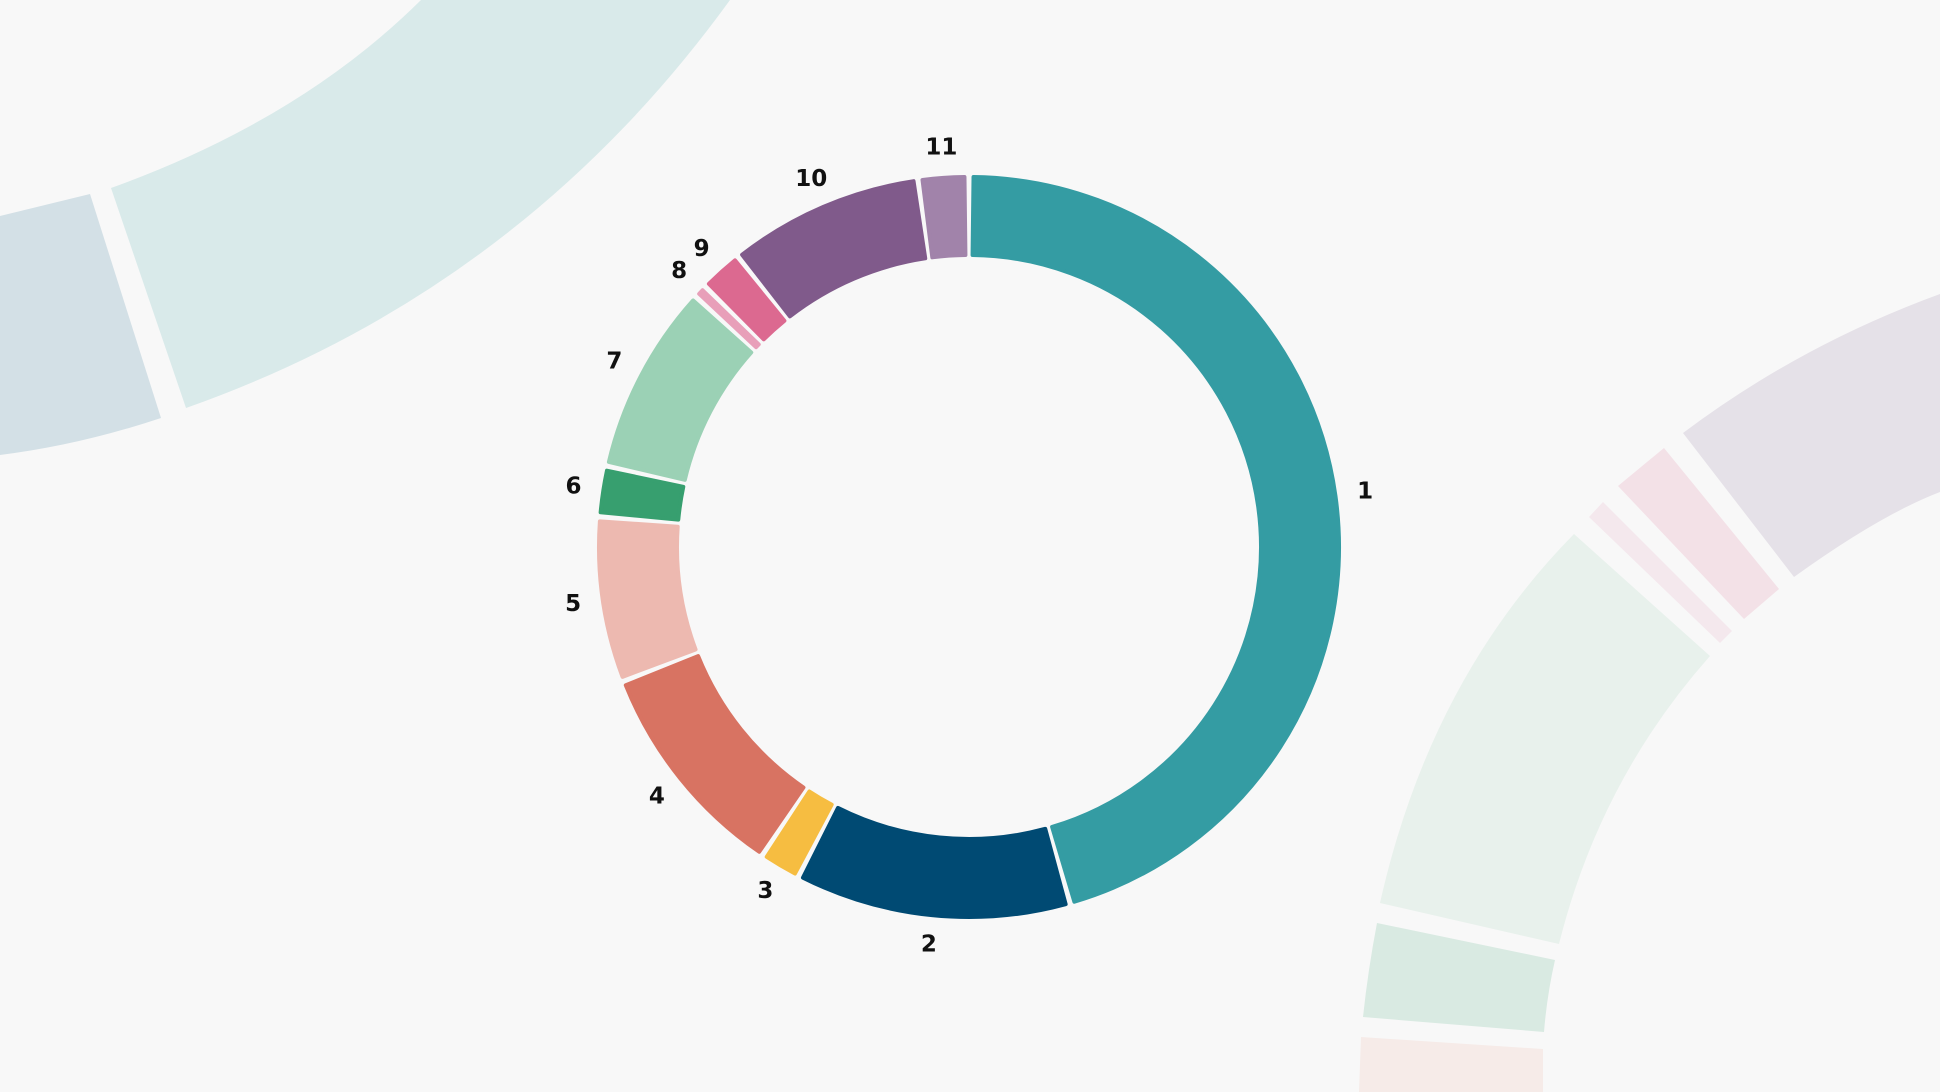 Image resolution: width=1940 pixels, height=1092 pixels. Describe the element at coordinates (765, 891) in the screenshot. I see `segment-label: 3` at that location.